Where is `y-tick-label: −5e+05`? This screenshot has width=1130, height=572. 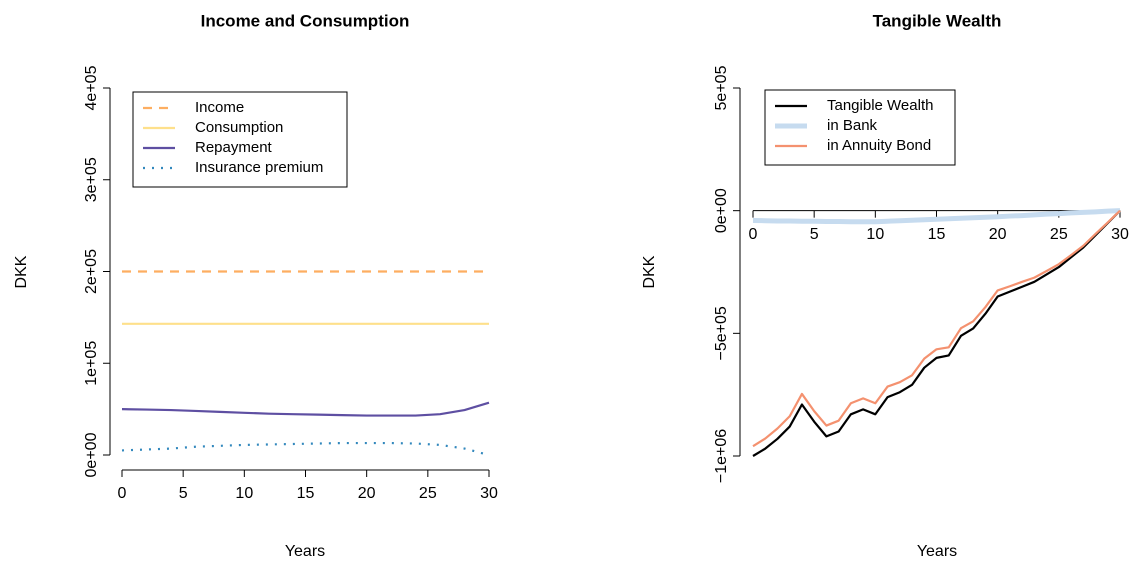
y-tick-label: −5e+05 is located at coordinates (721, 333).